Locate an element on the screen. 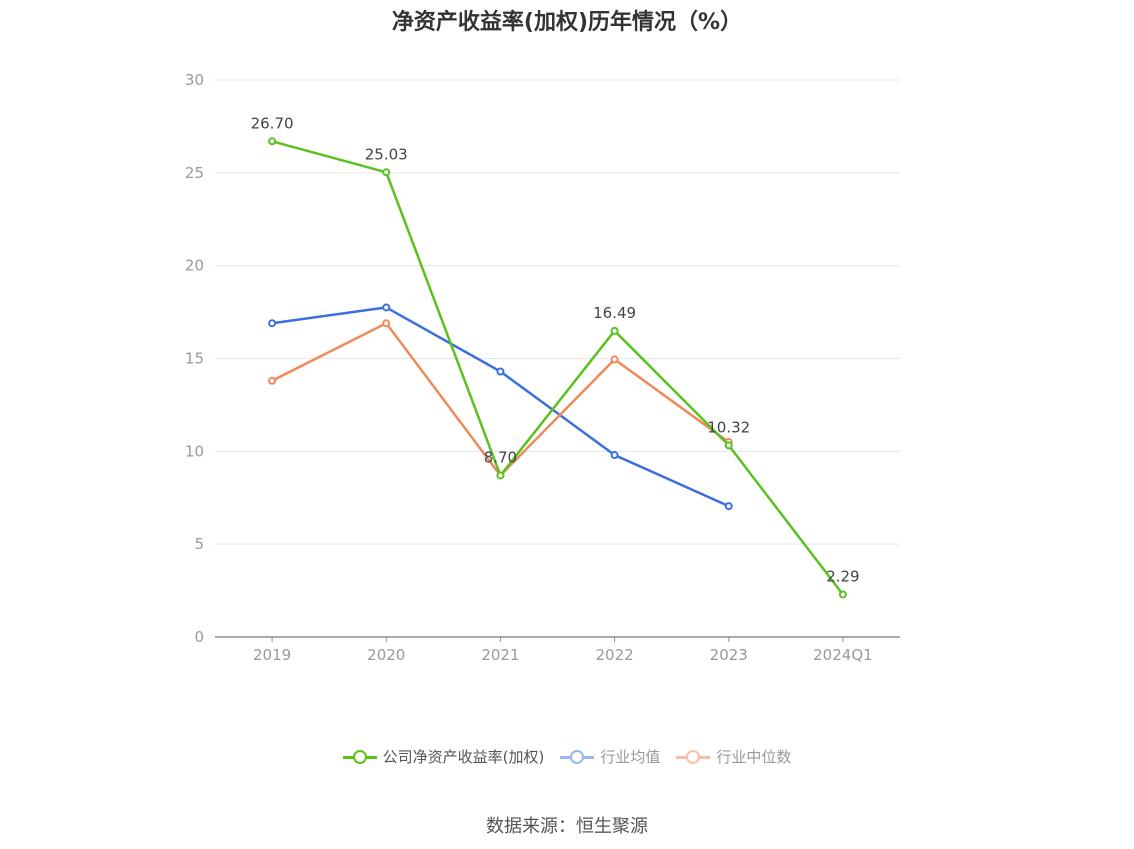 Image resolution: width=1134 pixels, height=849 pixels. y-tick-label: 5 is located at coordinates (199, 544).